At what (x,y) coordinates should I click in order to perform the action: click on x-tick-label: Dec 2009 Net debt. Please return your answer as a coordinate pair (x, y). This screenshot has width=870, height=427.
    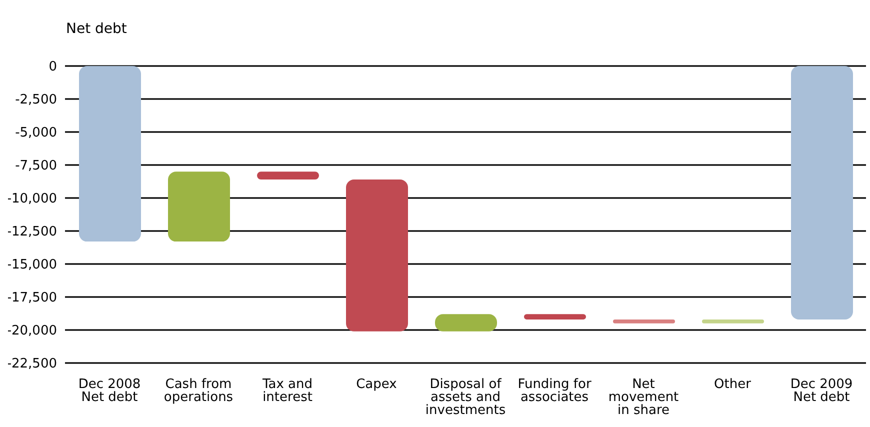
    Looking at the image, I should click on (821, 391).